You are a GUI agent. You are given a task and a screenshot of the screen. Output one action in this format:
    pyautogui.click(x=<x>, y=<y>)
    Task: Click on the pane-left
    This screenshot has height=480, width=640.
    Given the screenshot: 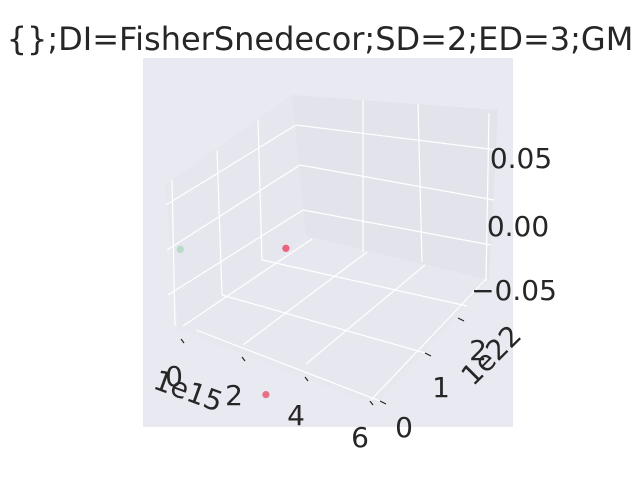 What is the action you would take?
    pyautogui.click(x=235, y=212)
    